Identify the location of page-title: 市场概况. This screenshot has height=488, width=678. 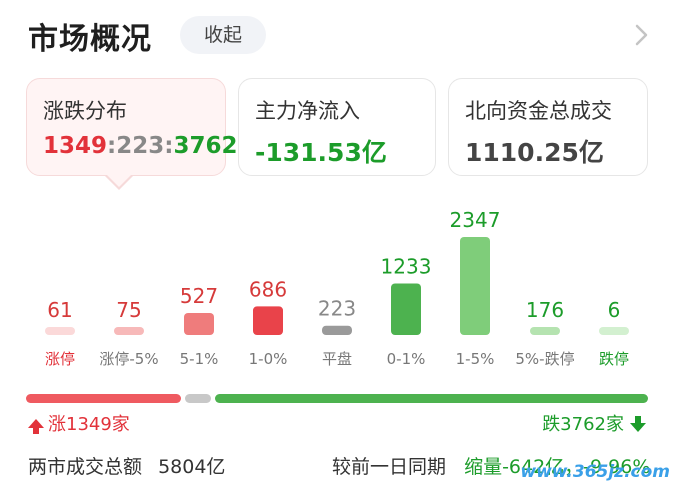
(90, 39).